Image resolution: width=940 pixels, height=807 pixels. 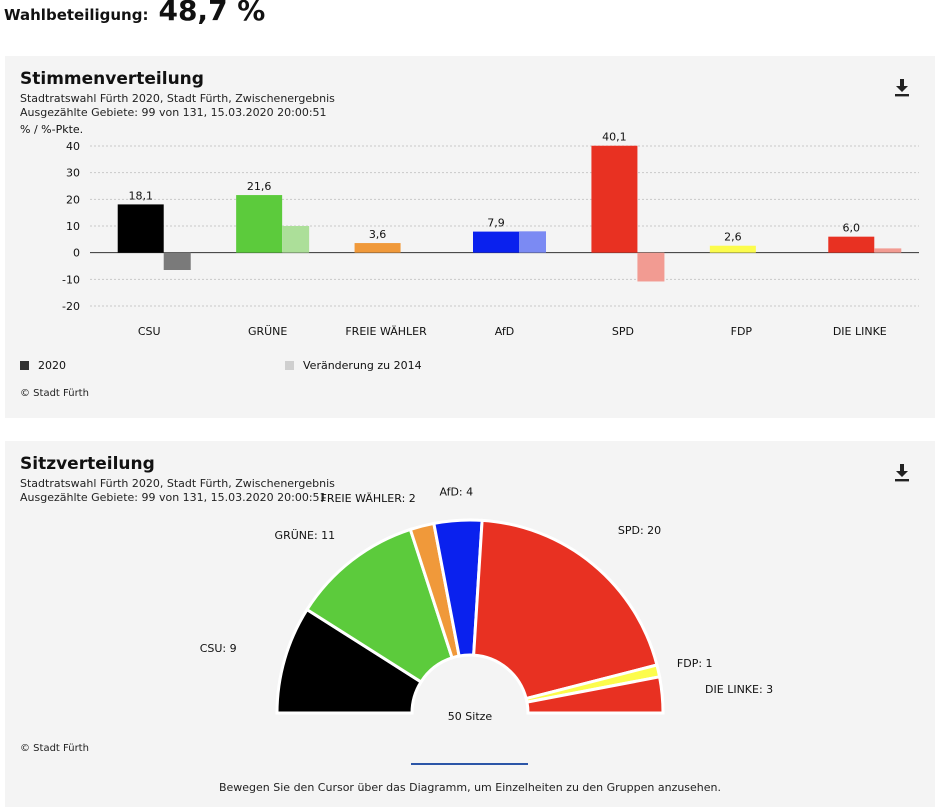 I want to click on y-tick-label: -20, so click(x=71, y=306).